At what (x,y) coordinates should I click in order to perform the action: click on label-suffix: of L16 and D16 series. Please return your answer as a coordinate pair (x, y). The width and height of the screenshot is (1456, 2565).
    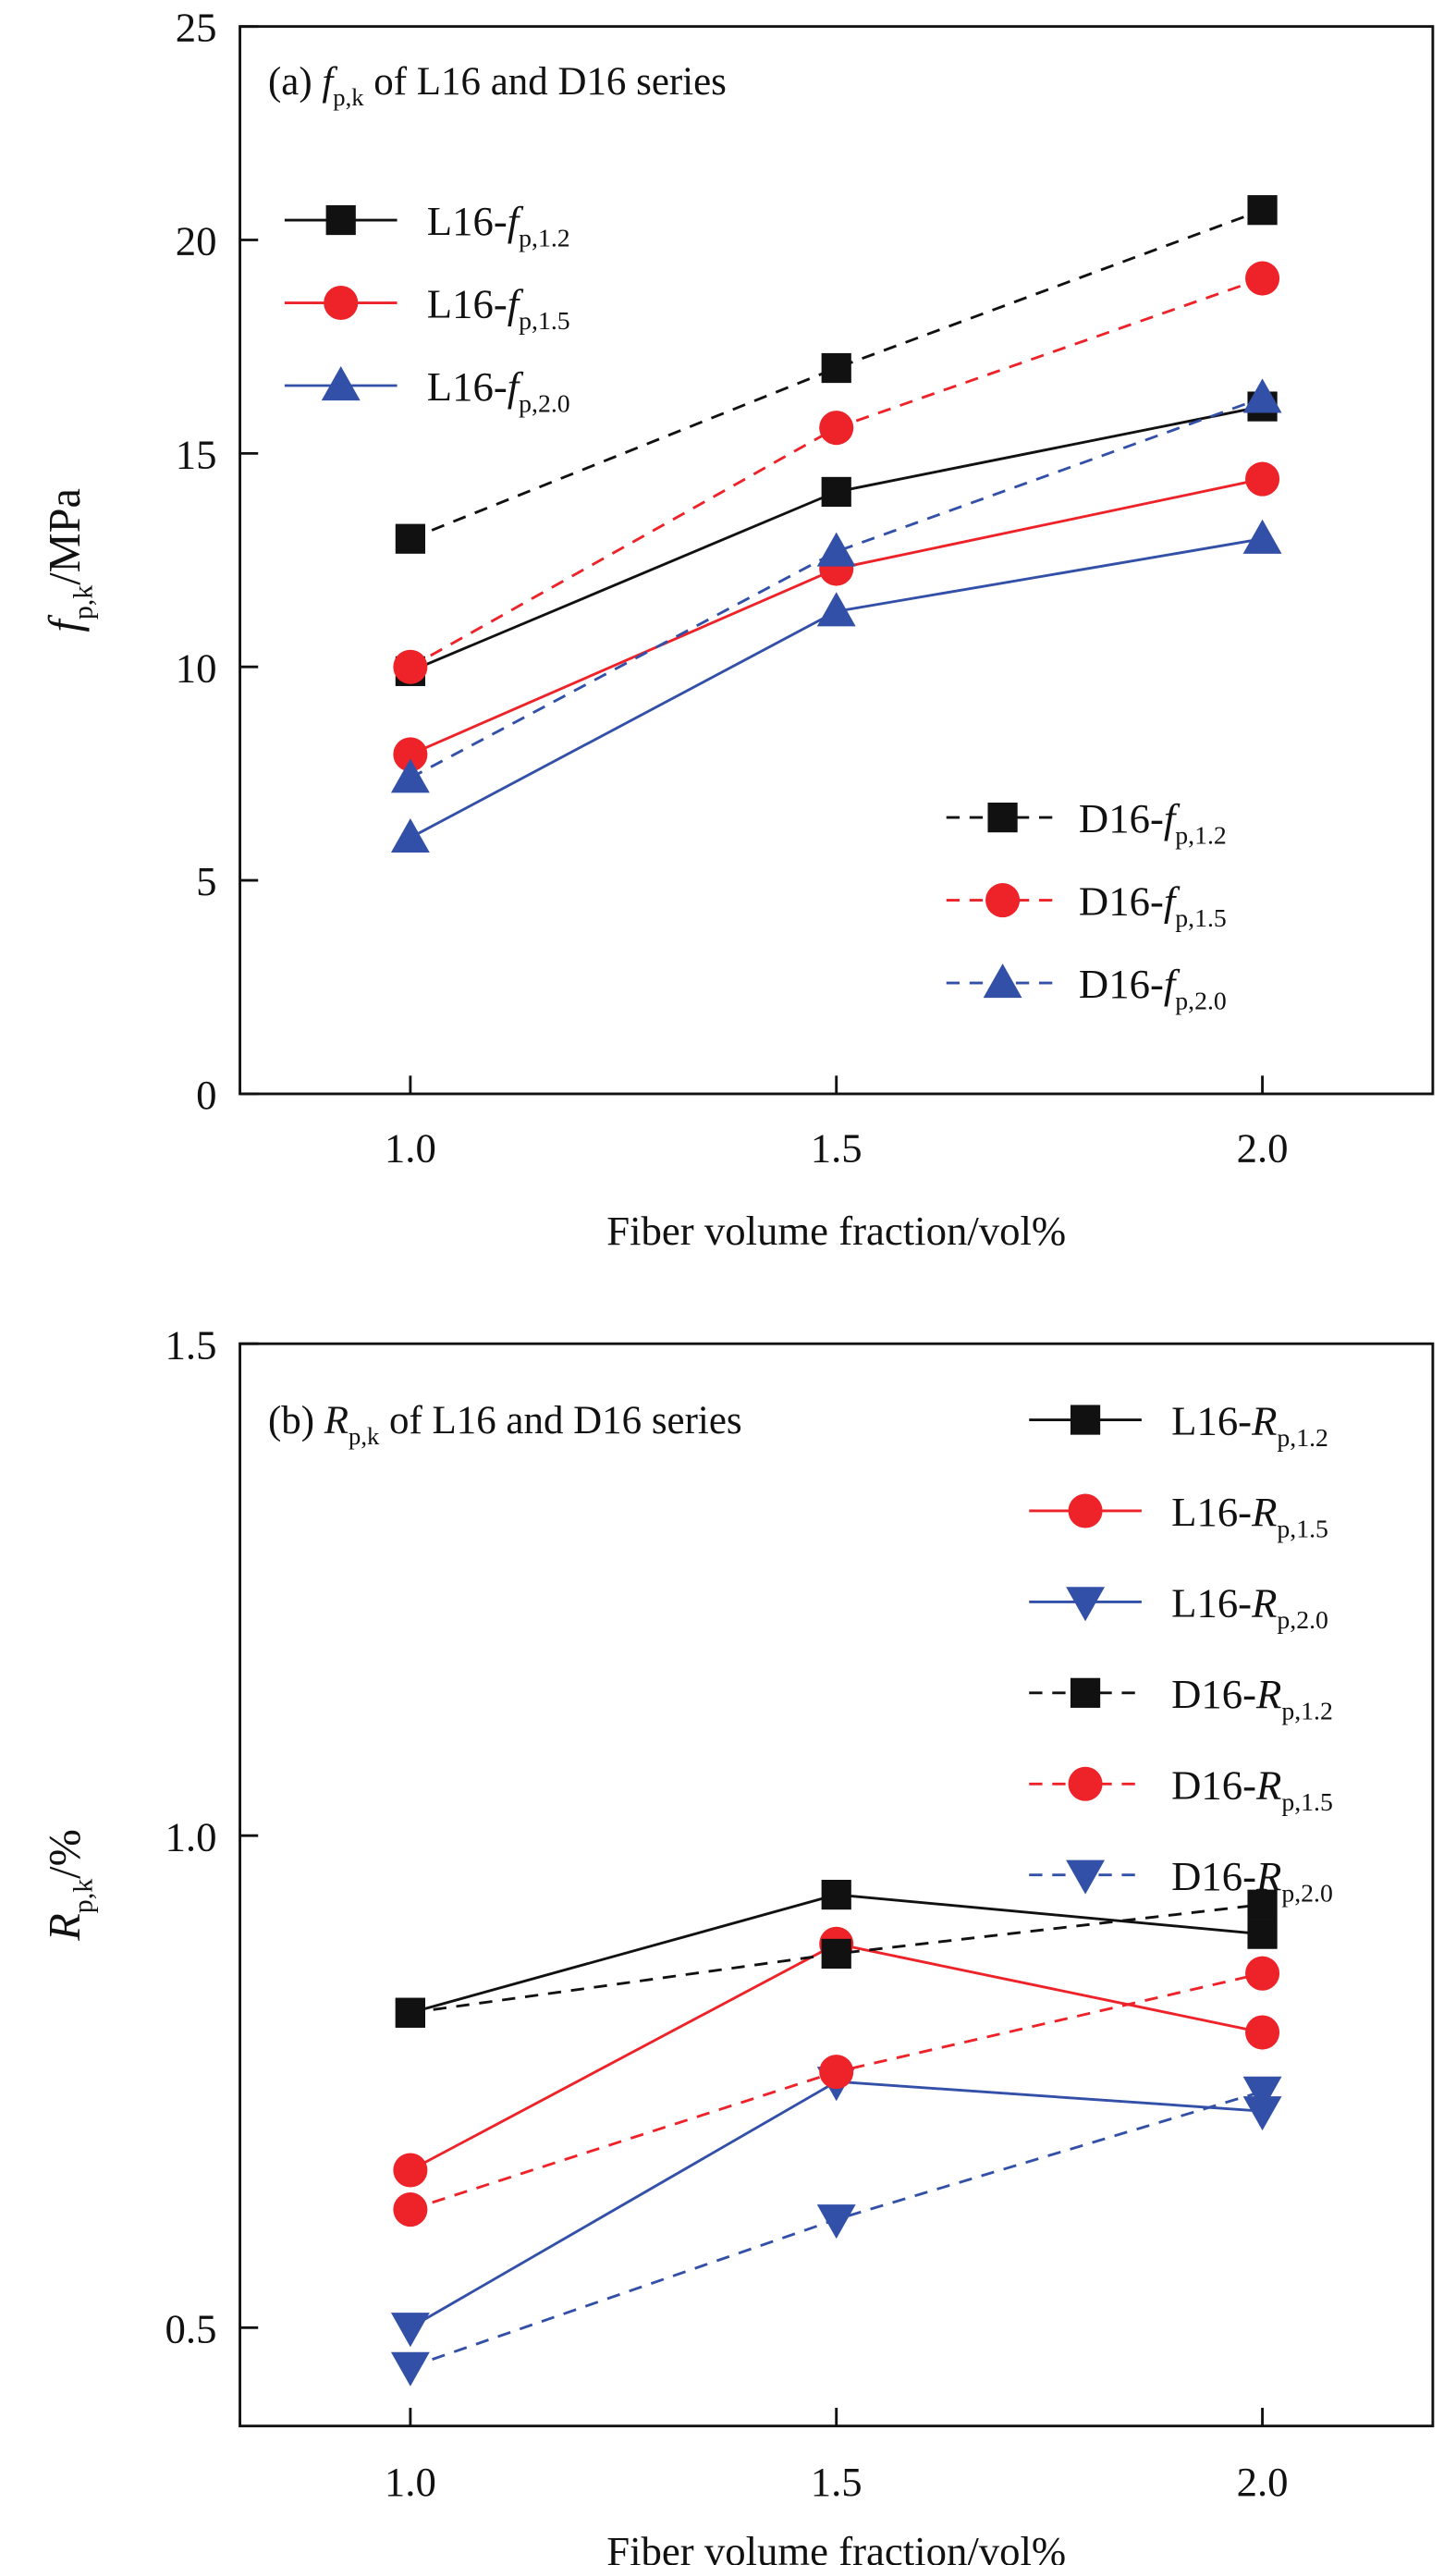
    Looking at the image, I should click on (545, 82).